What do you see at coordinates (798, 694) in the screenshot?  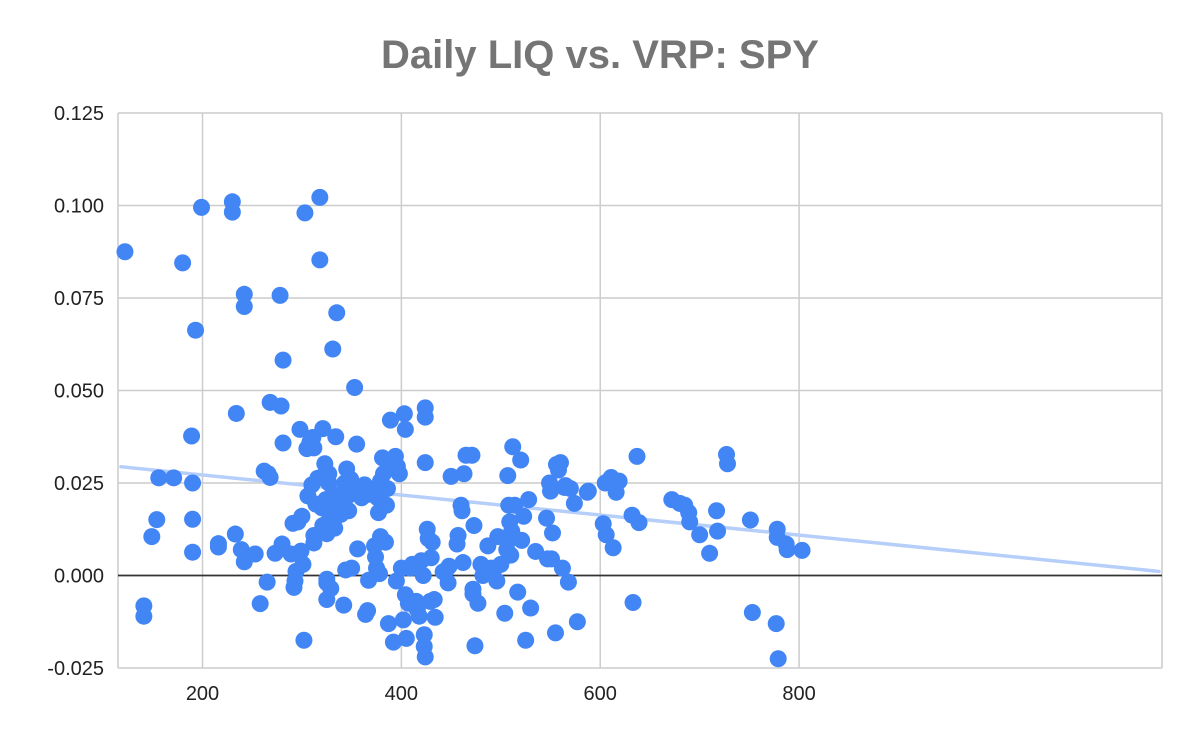 I see `x-tick-label: 800` at bounding box center [798, 694].